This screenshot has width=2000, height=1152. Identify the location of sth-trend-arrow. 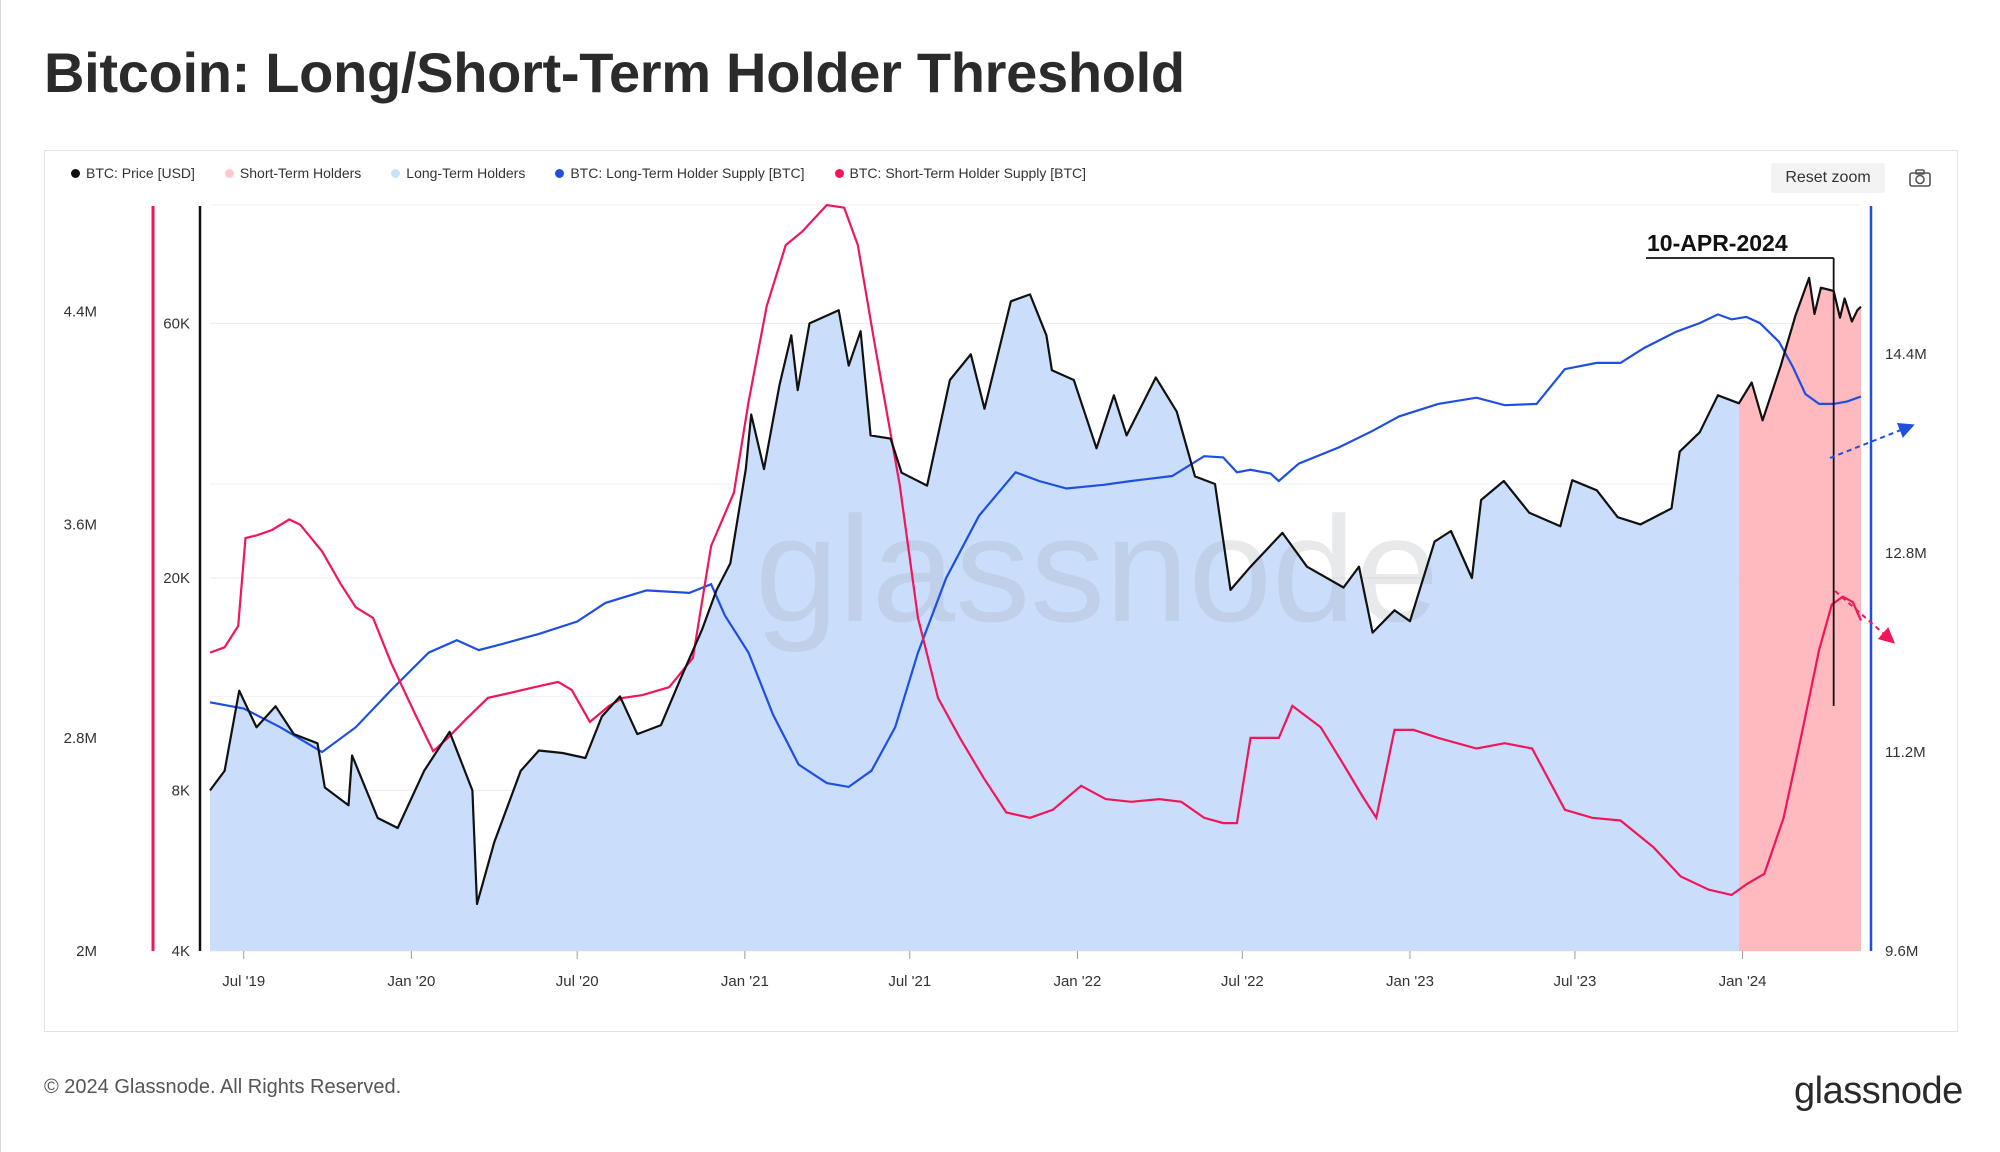
(1865, 617).